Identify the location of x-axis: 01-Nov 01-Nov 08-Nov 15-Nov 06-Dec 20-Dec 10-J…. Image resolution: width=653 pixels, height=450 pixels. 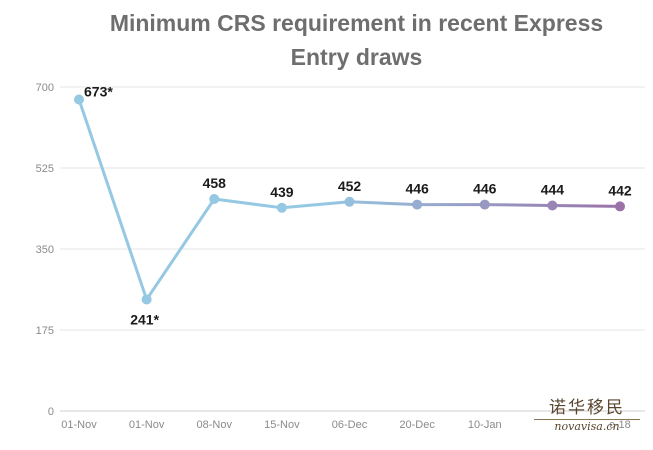
(345, 425).